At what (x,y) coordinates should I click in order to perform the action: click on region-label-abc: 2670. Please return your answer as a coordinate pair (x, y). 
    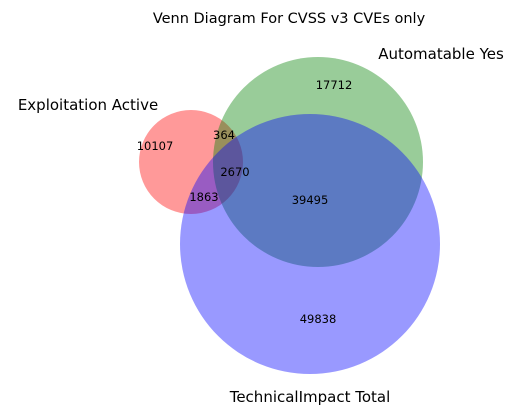
    Looking at the image, I should click on (234, 172).